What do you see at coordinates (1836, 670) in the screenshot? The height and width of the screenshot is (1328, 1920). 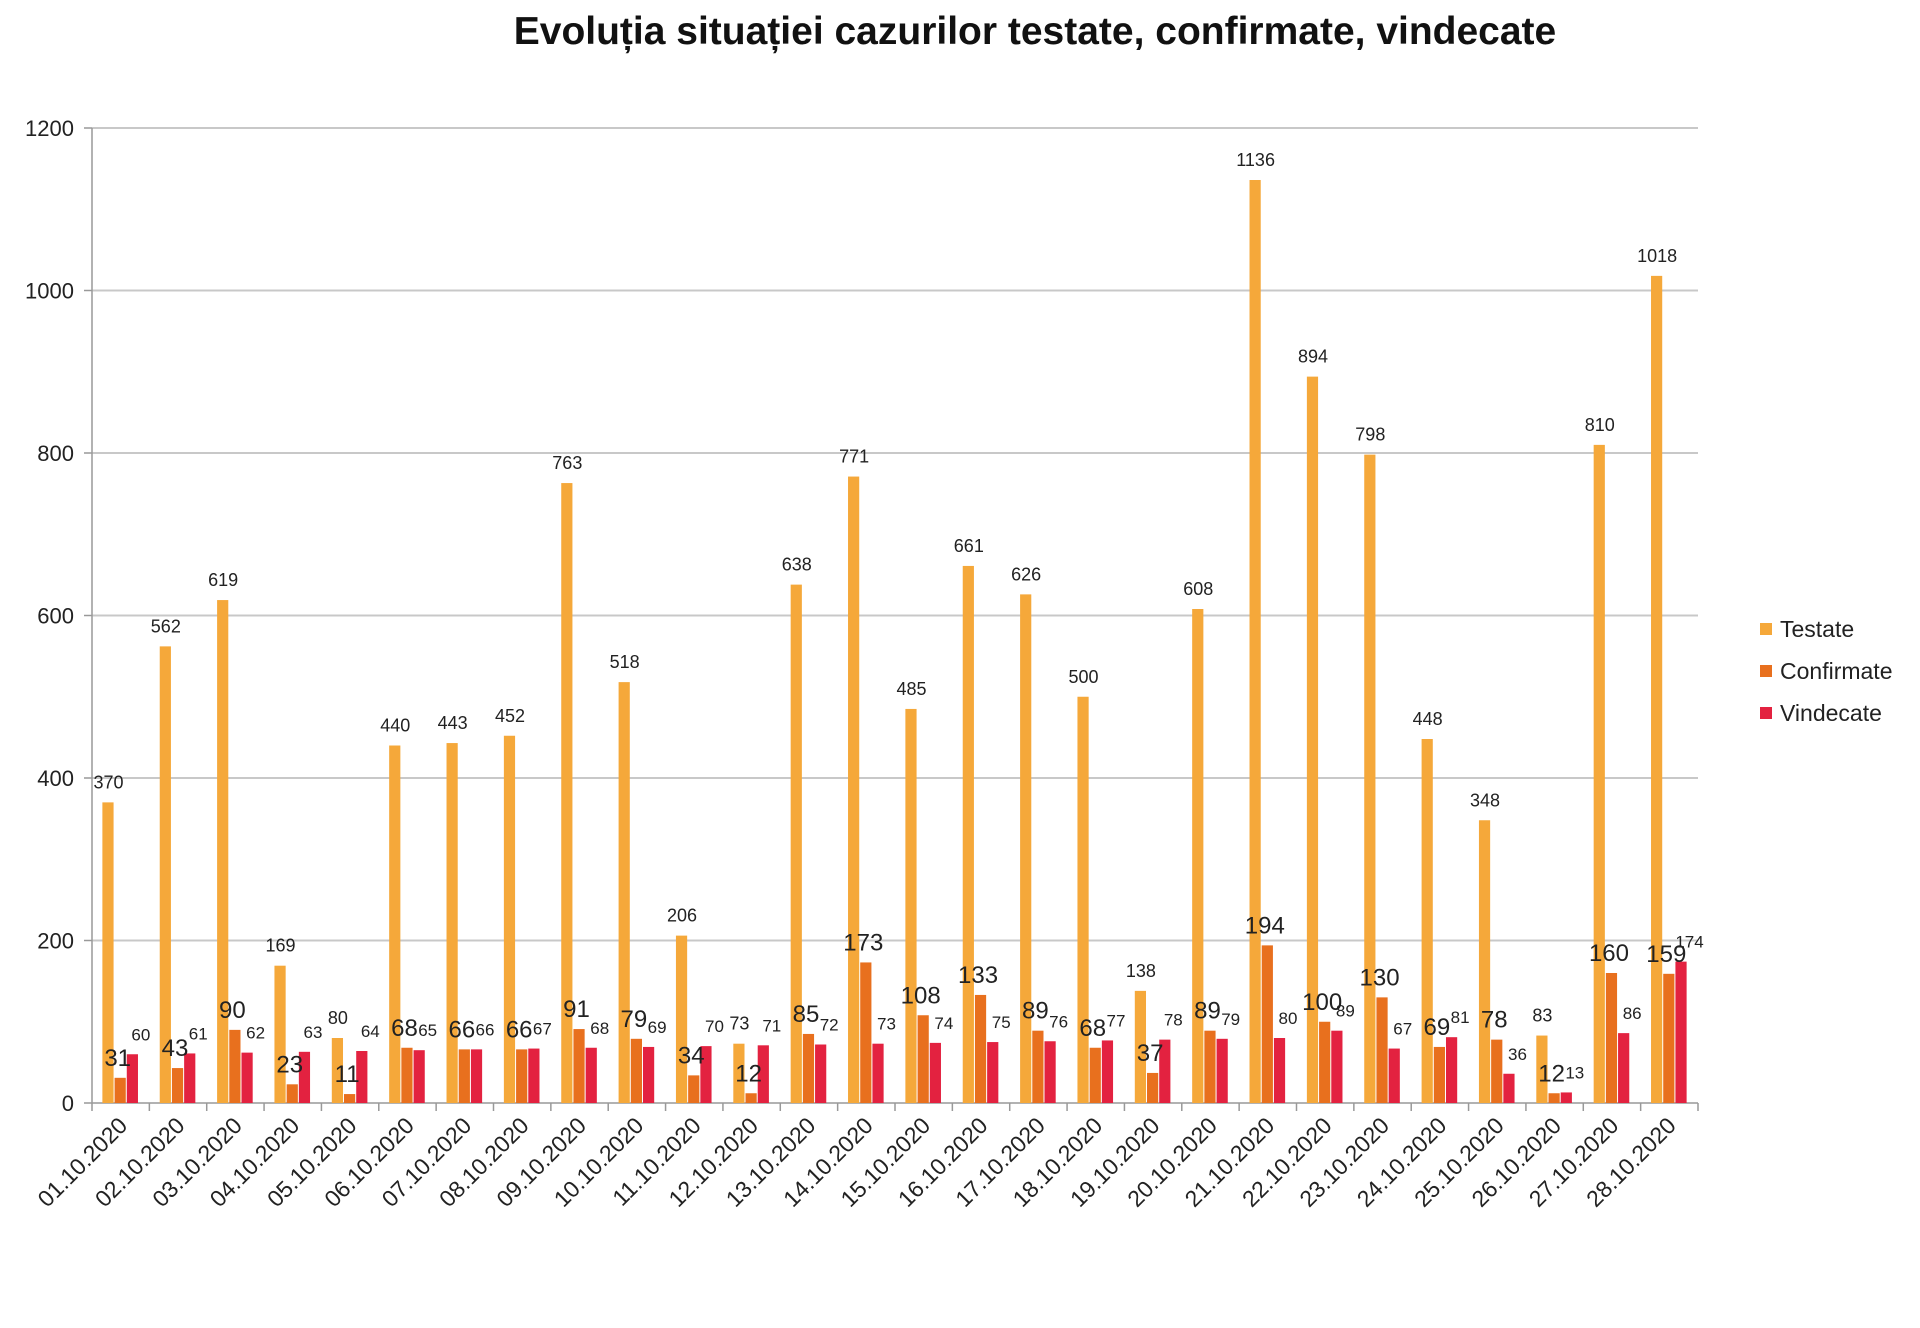 I see `legend-label: Confirmate` at bounding box center [1836, 670].